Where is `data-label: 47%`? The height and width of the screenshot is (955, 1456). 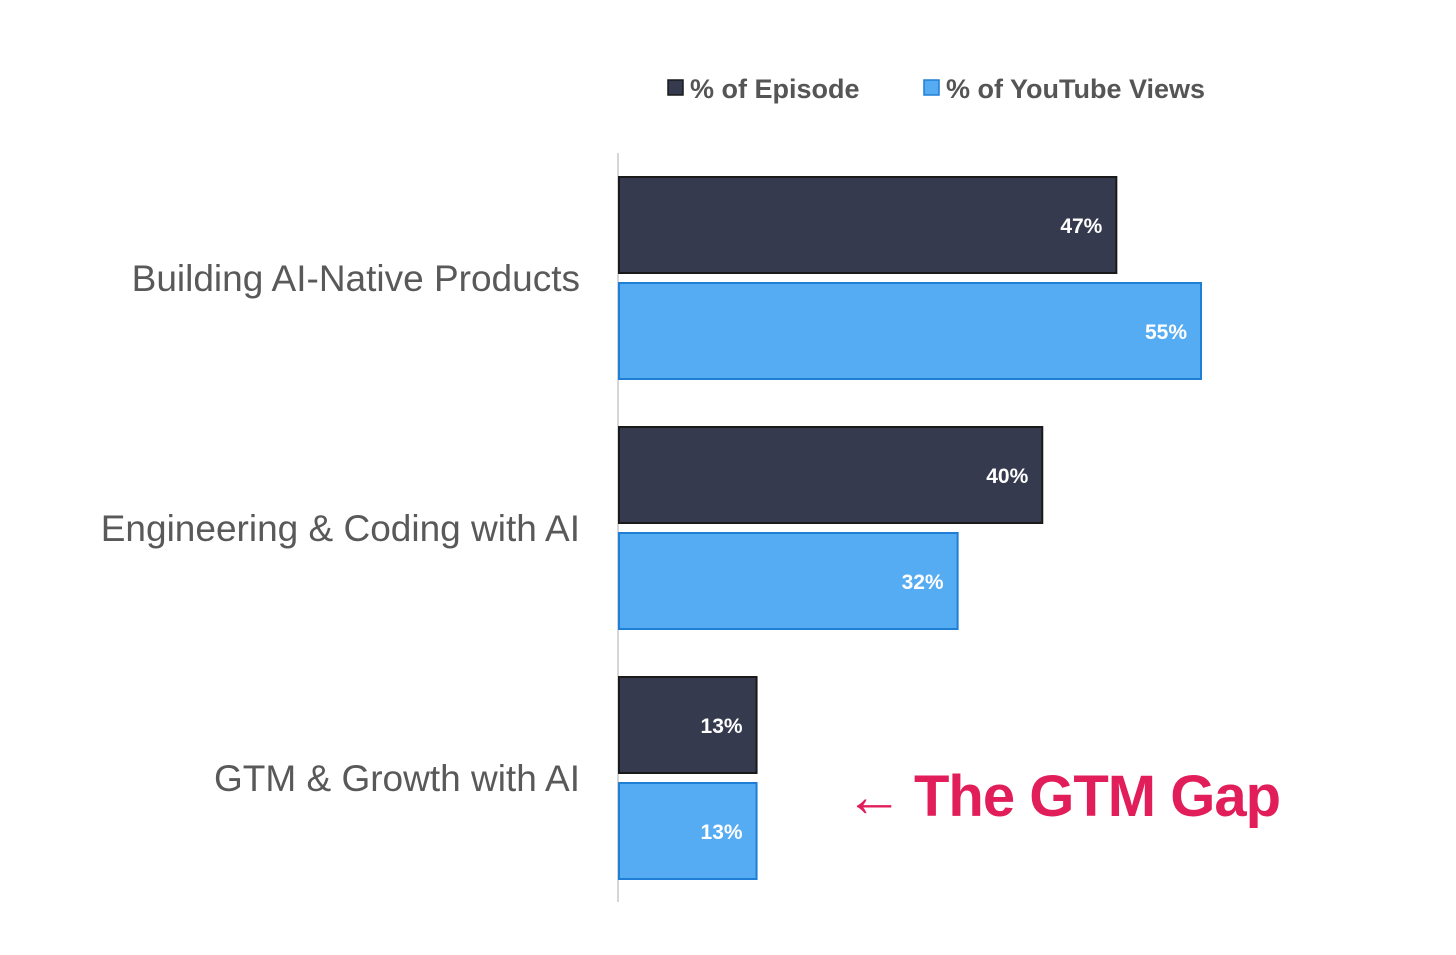 data-label: 47% is located at coordinates (1081, 226).